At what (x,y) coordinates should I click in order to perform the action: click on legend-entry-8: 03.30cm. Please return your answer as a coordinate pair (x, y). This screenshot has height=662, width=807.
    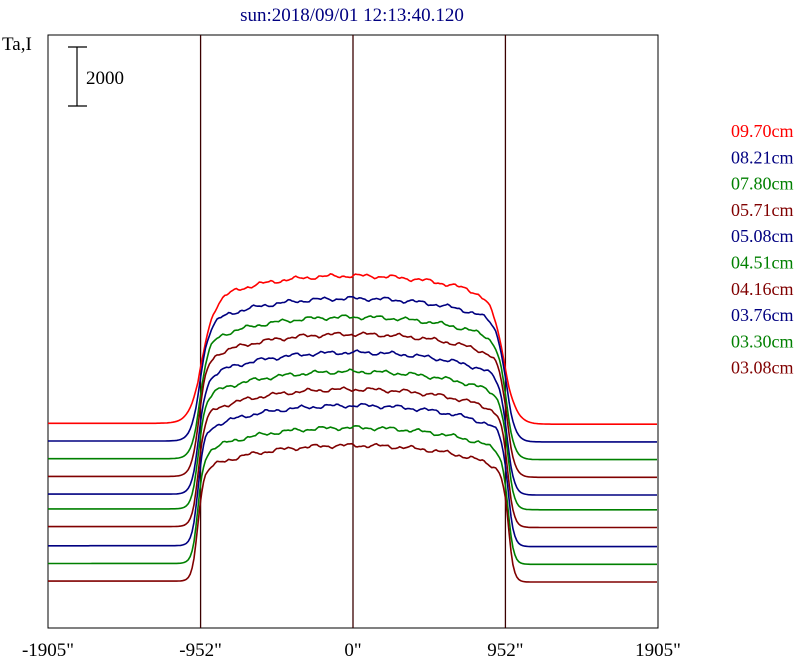
    Looking at the image, I should click on (762, 341).